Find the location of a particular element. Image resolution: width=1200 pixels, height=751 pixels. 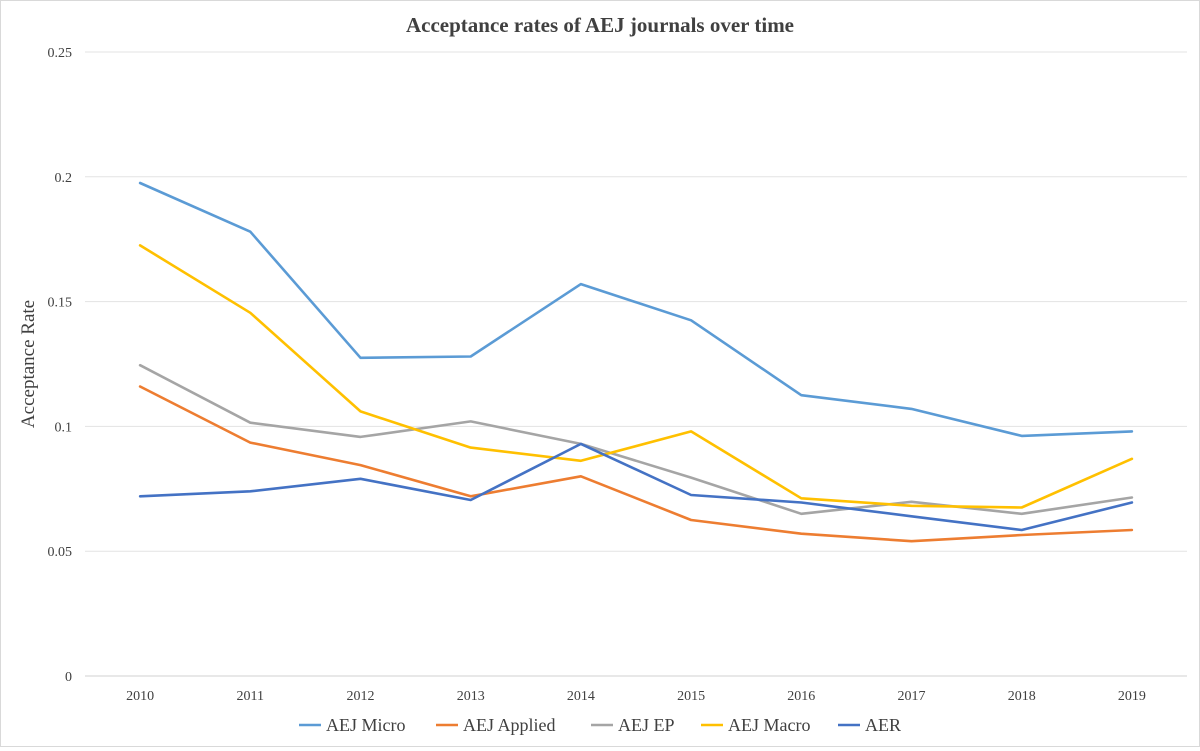

y-axis-ticks: 0 0.05 0.1 0.15 0.2 0.25 is located at coordinates (60, 365).